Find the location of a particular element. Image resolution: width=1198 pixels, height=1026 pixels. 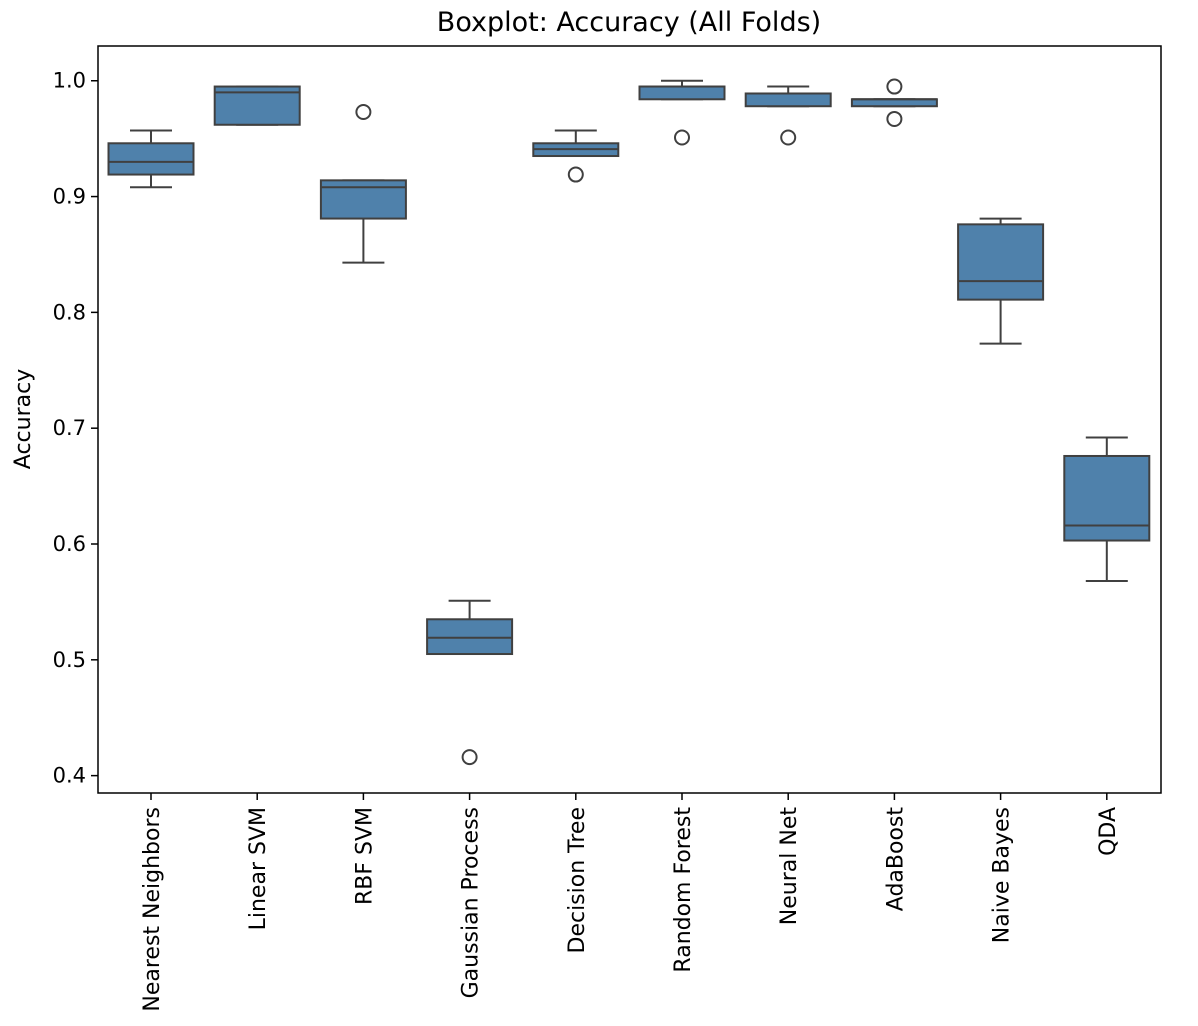

x-tick-label: Neural Net is located at coordinates (789, 866).